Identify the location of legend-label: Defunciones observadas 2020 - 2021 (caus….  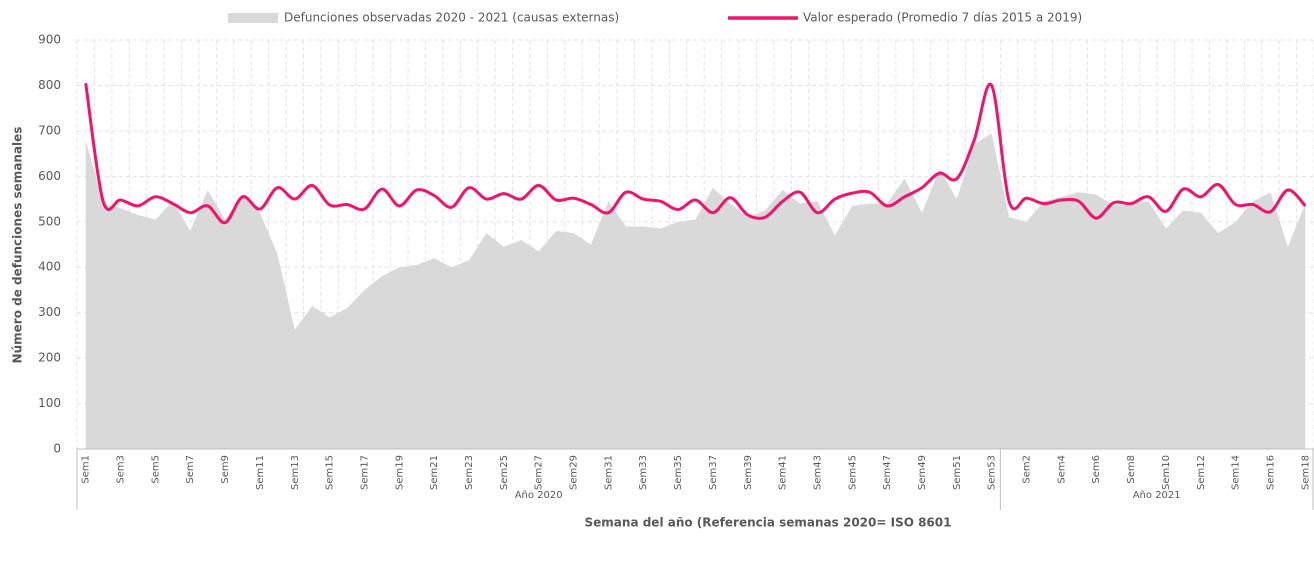
(451, 18).